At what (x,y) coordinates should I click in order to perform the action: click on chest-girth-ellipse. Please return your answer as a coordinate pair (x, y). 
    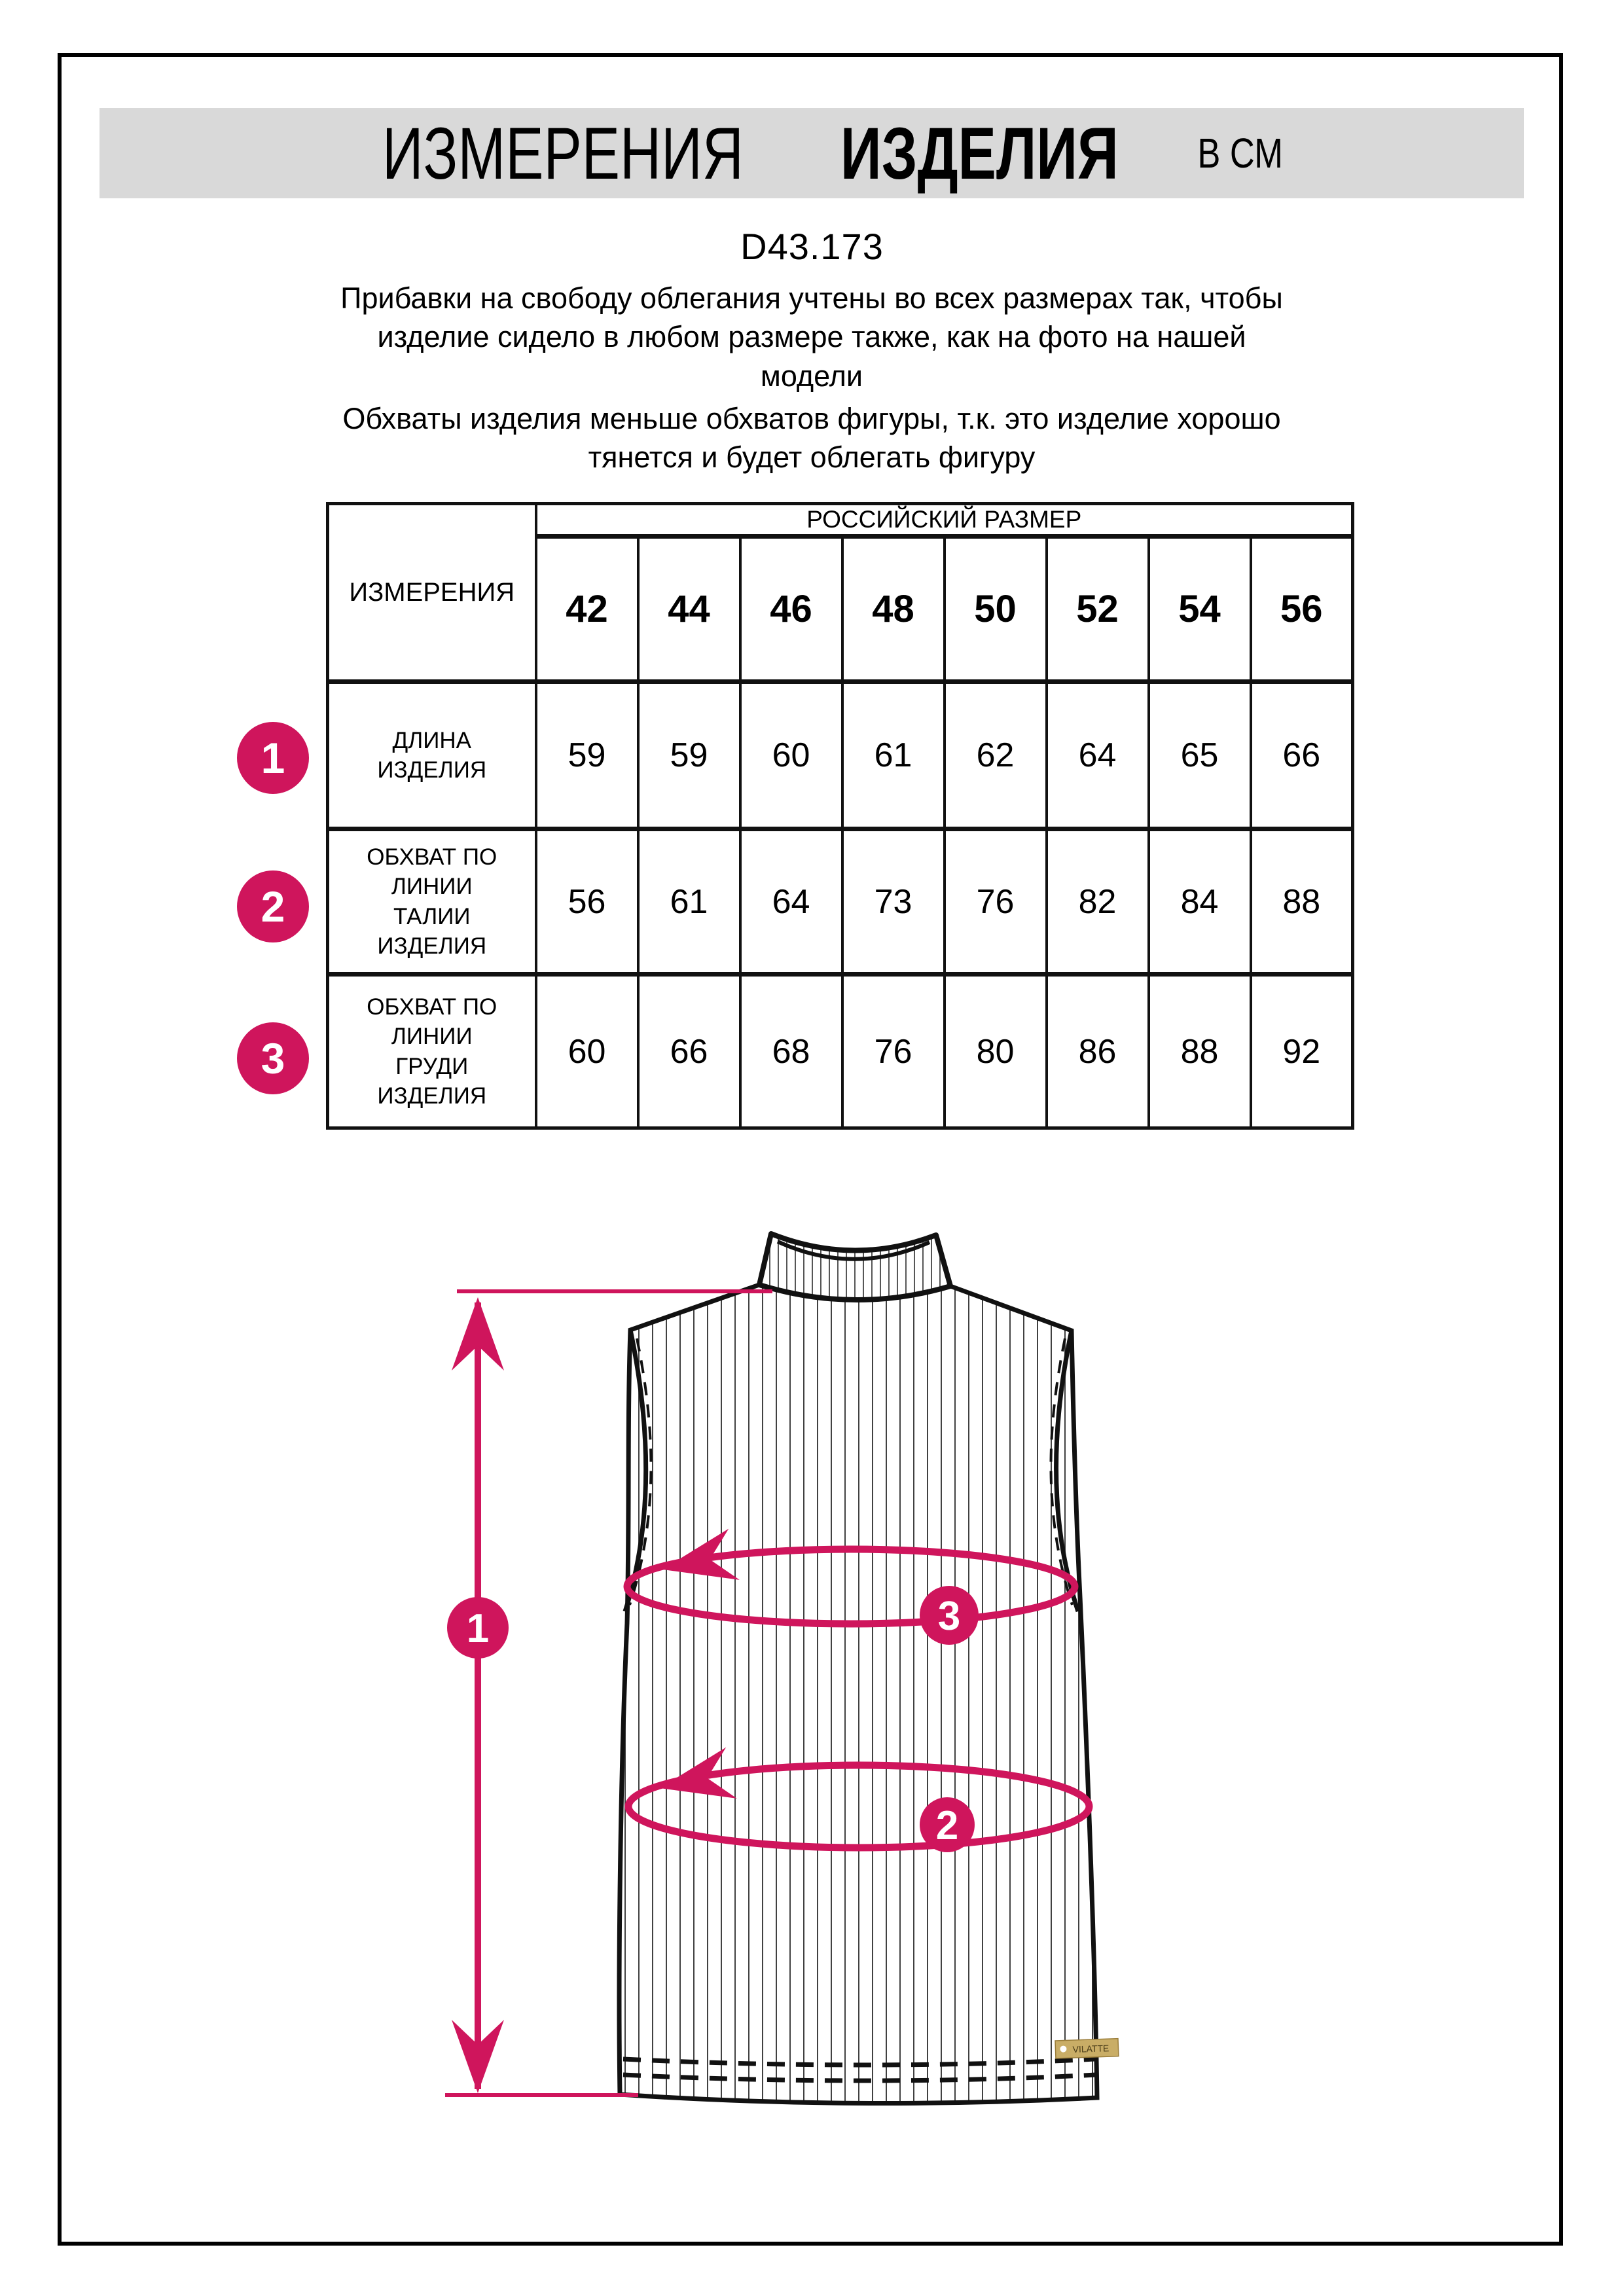
    Looking at the image, I should click on (851, 1586).